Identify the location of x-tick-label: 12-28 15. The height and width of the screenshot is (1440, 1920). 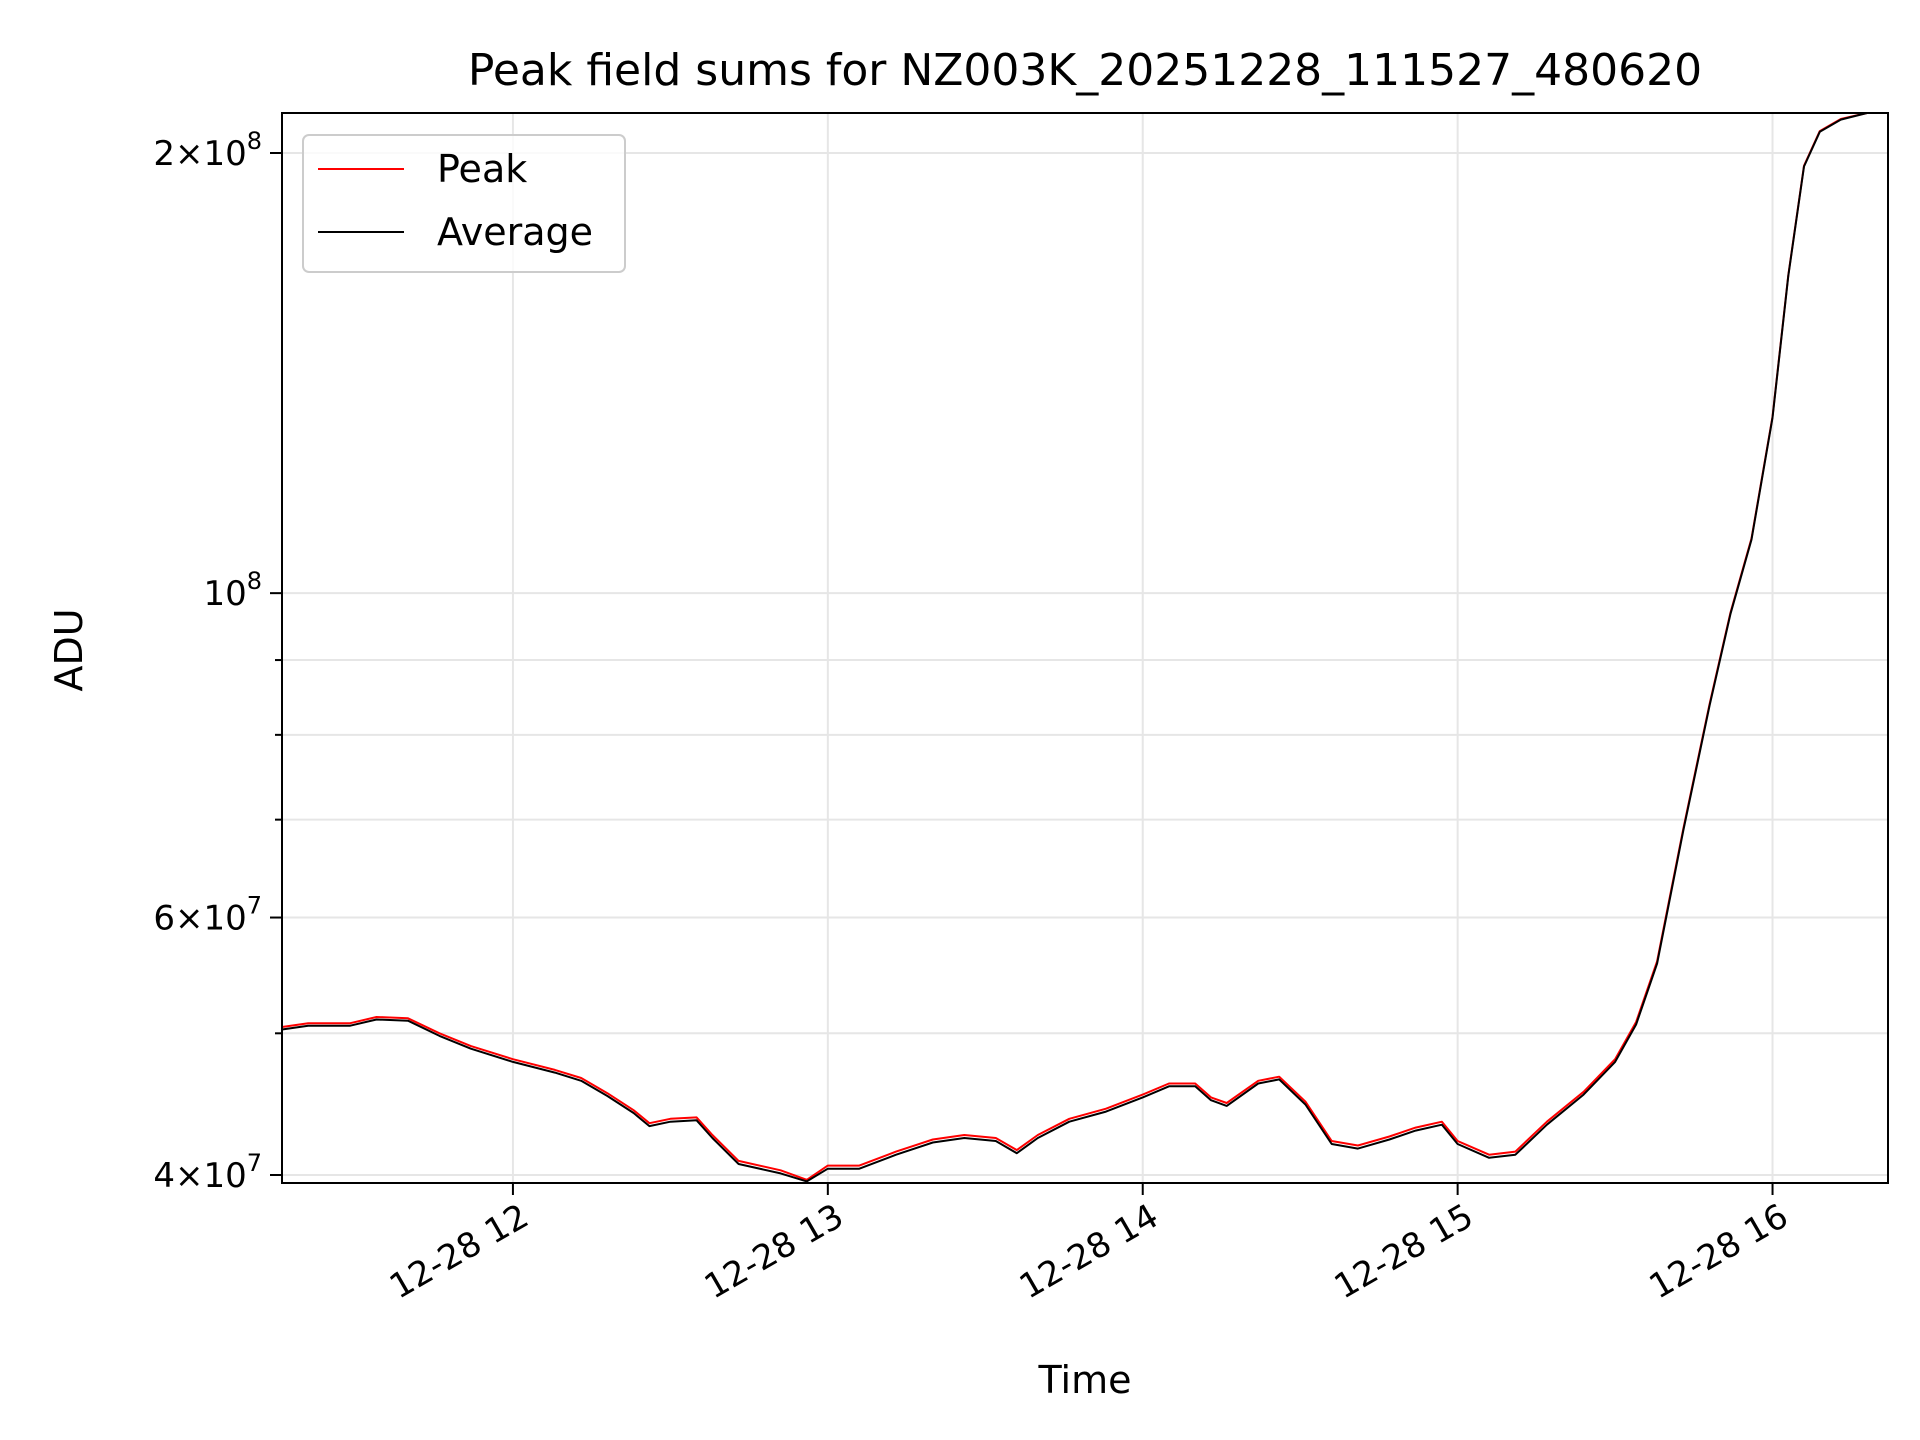
(1404, 1251).